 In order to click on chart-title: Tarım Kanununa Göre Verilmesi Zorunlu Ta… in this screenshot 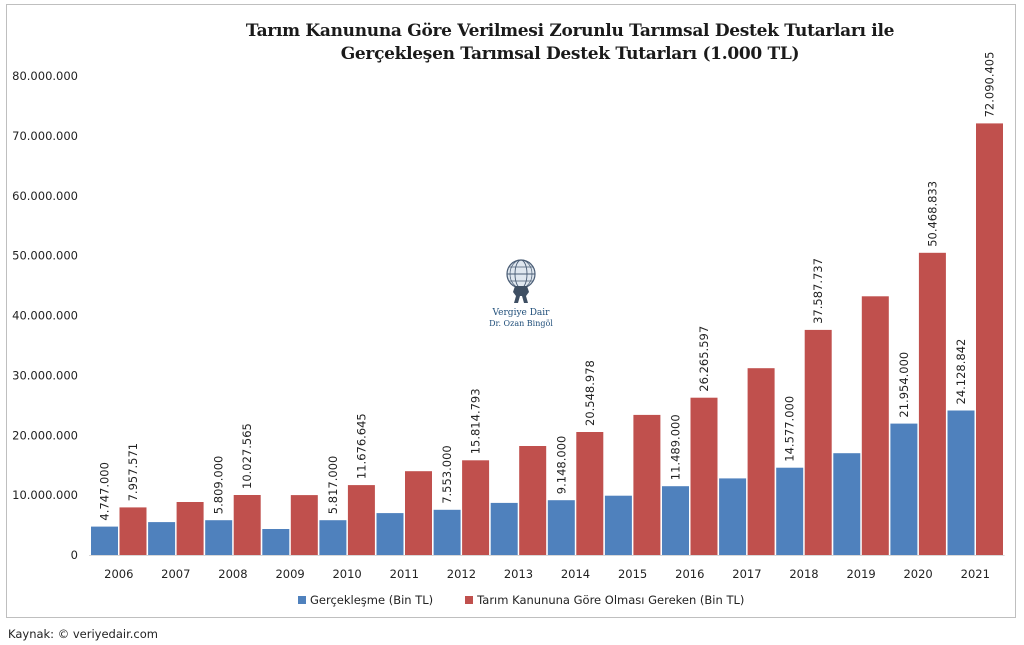, I will do `click(570, 43)`.